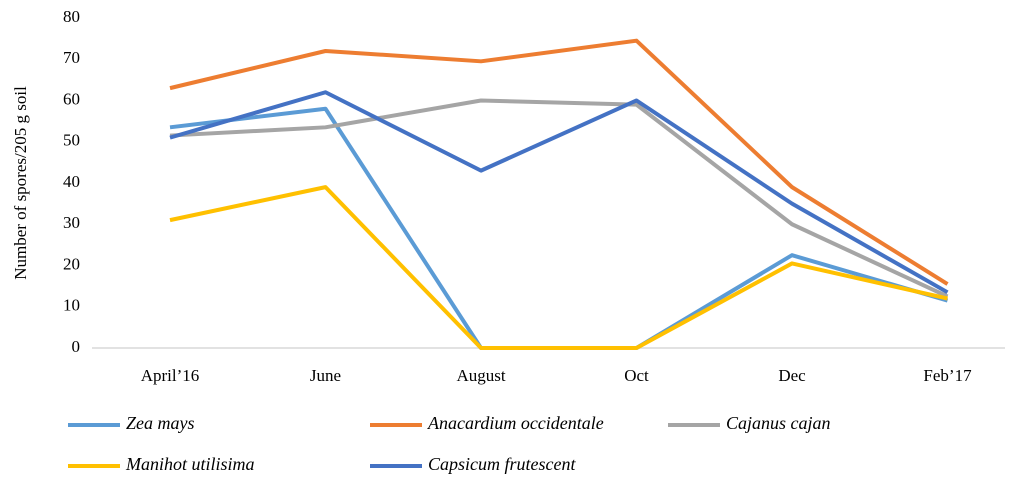 This screenshot has height=479, width=1009. What do you see at coordinates (71, 181) in the screenshot?
I see `y-tick-label: 40` at bounding box center [71, 181].